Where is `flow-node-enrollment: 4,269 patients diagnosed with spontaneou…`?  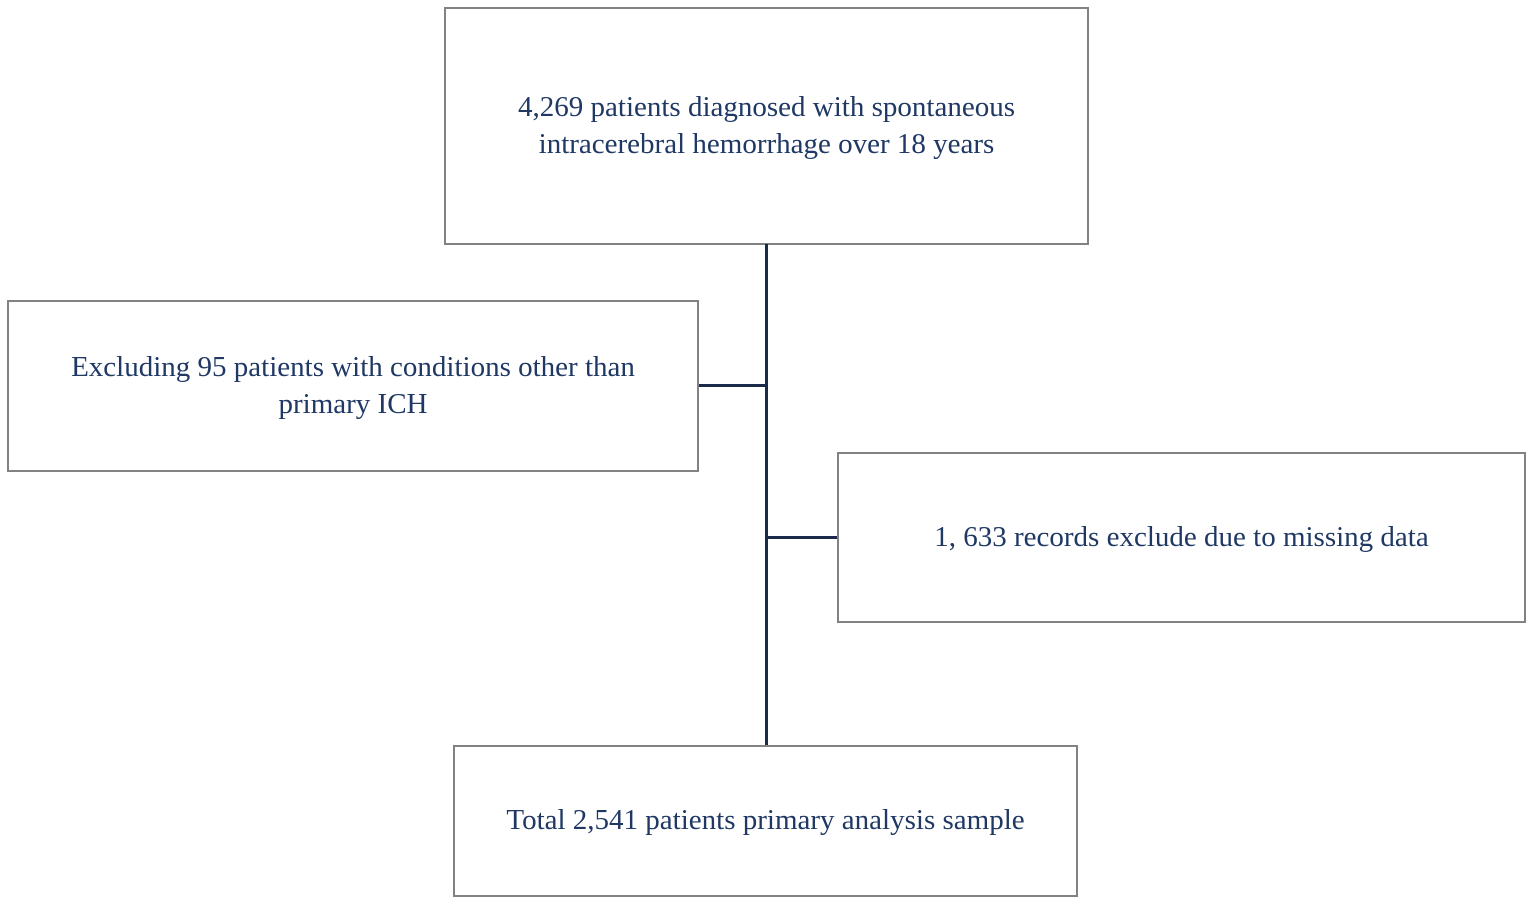
flow-node-enrollment: 4,269 patients diagnosed with spontaneou… is located at coordinates (766, 126).